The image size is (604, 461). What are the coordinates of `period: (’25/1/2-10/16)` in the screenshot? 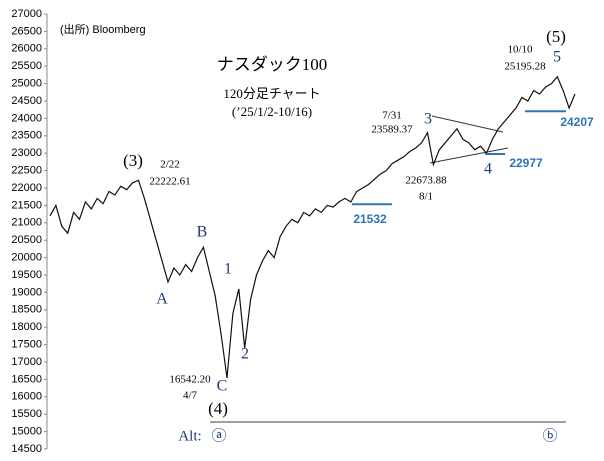 It's located at (272, 111).